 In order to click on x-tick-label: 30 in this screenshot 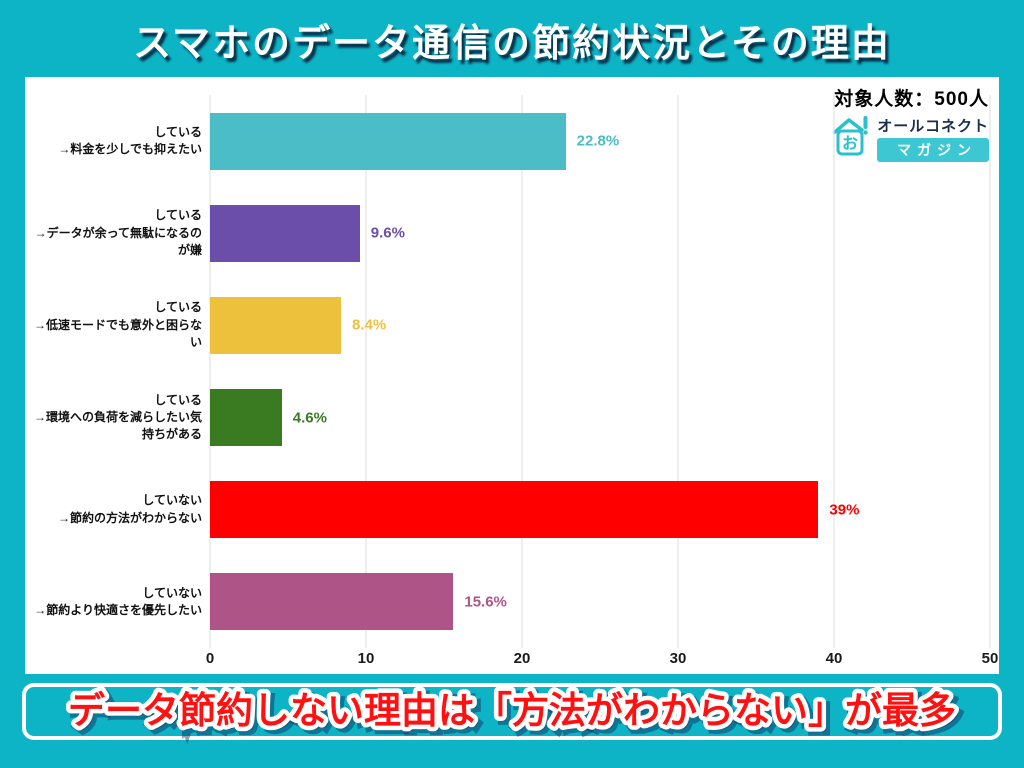, I will do `click(678, 658)`.